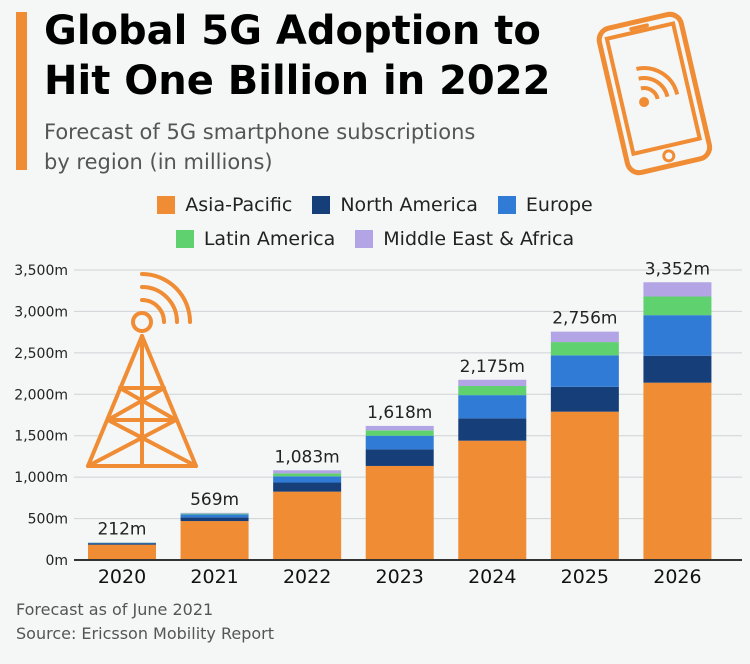 The image size is (750, 664). What do you see at coordinates (677, 269) in the screenshot?
I see `total-label-2026: 3,352m` at bounding box center [677, 269].